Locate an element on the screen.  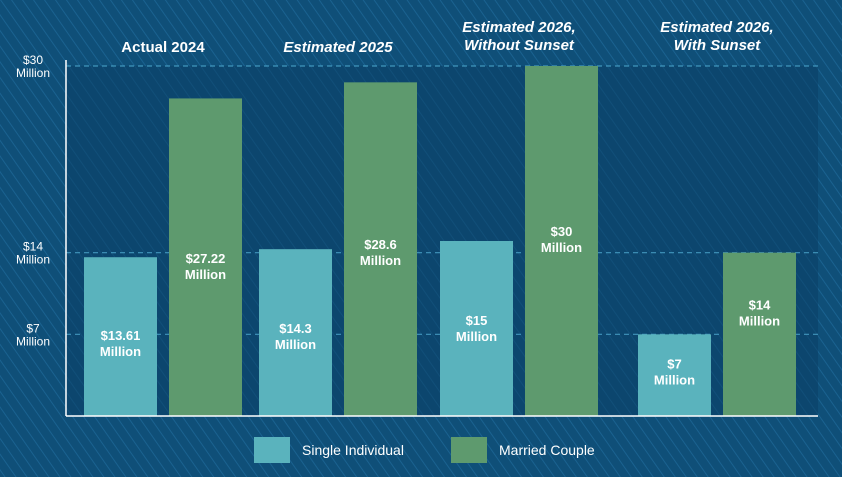
category-title: Estimated 2026, With Sunset is located at coordinates (716, 36).